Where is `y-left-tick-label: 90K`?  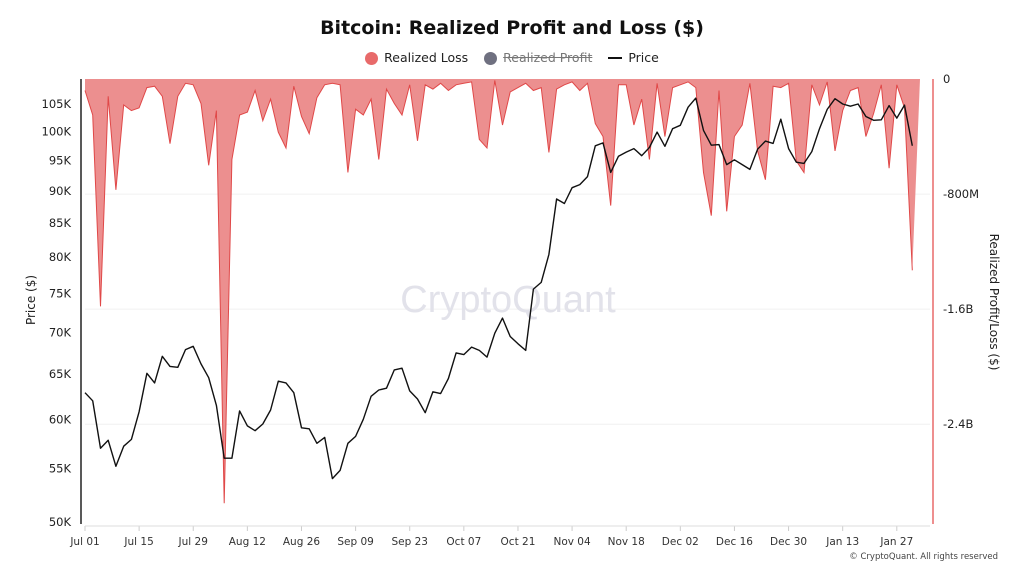 y-left-tick-label: 90K is located at coordinates (60, 191).